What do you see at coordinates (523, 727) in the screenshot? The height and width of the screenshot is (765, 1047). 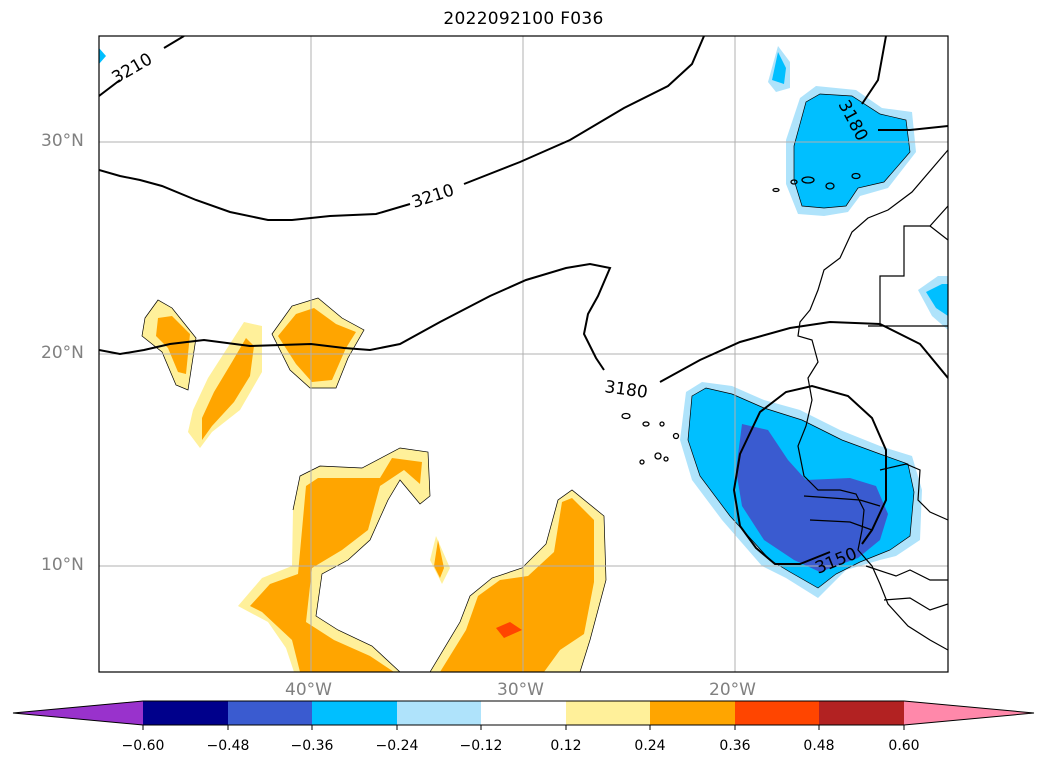 I see `colorbar-ticks` at bounding box center [523, 727].